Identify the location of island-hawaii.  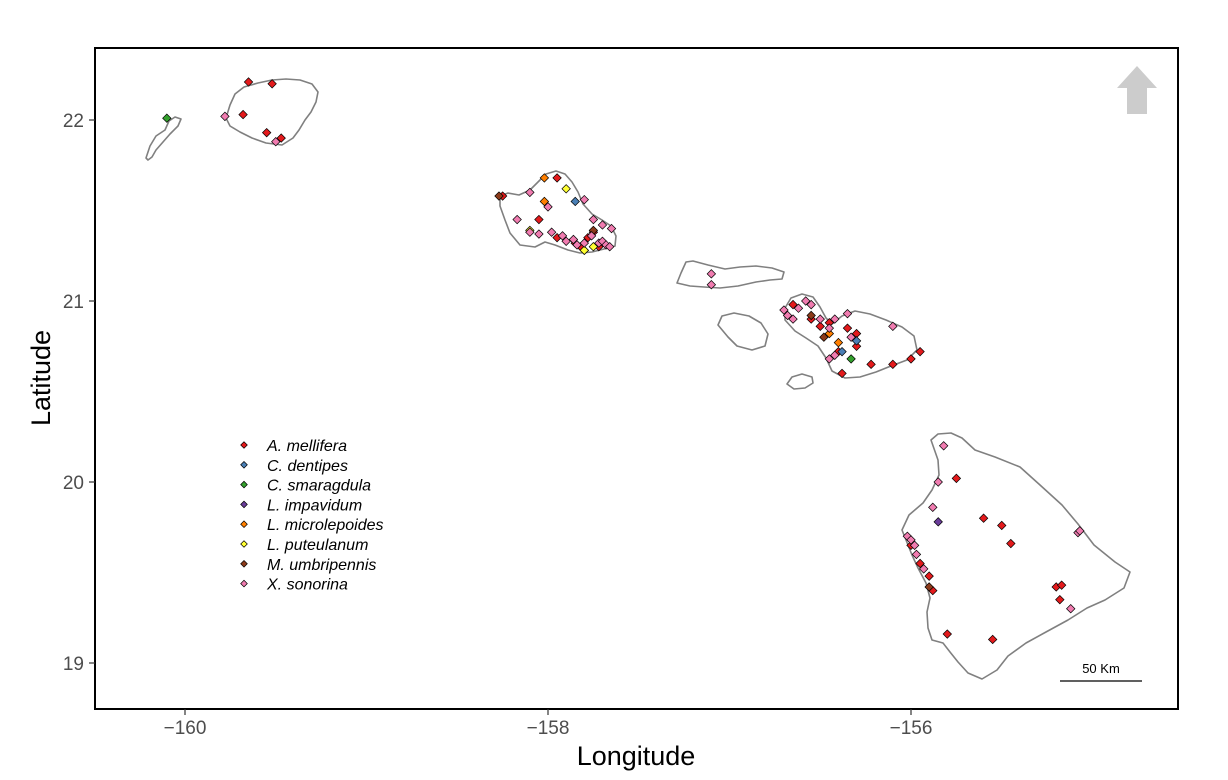
(1016, 556).